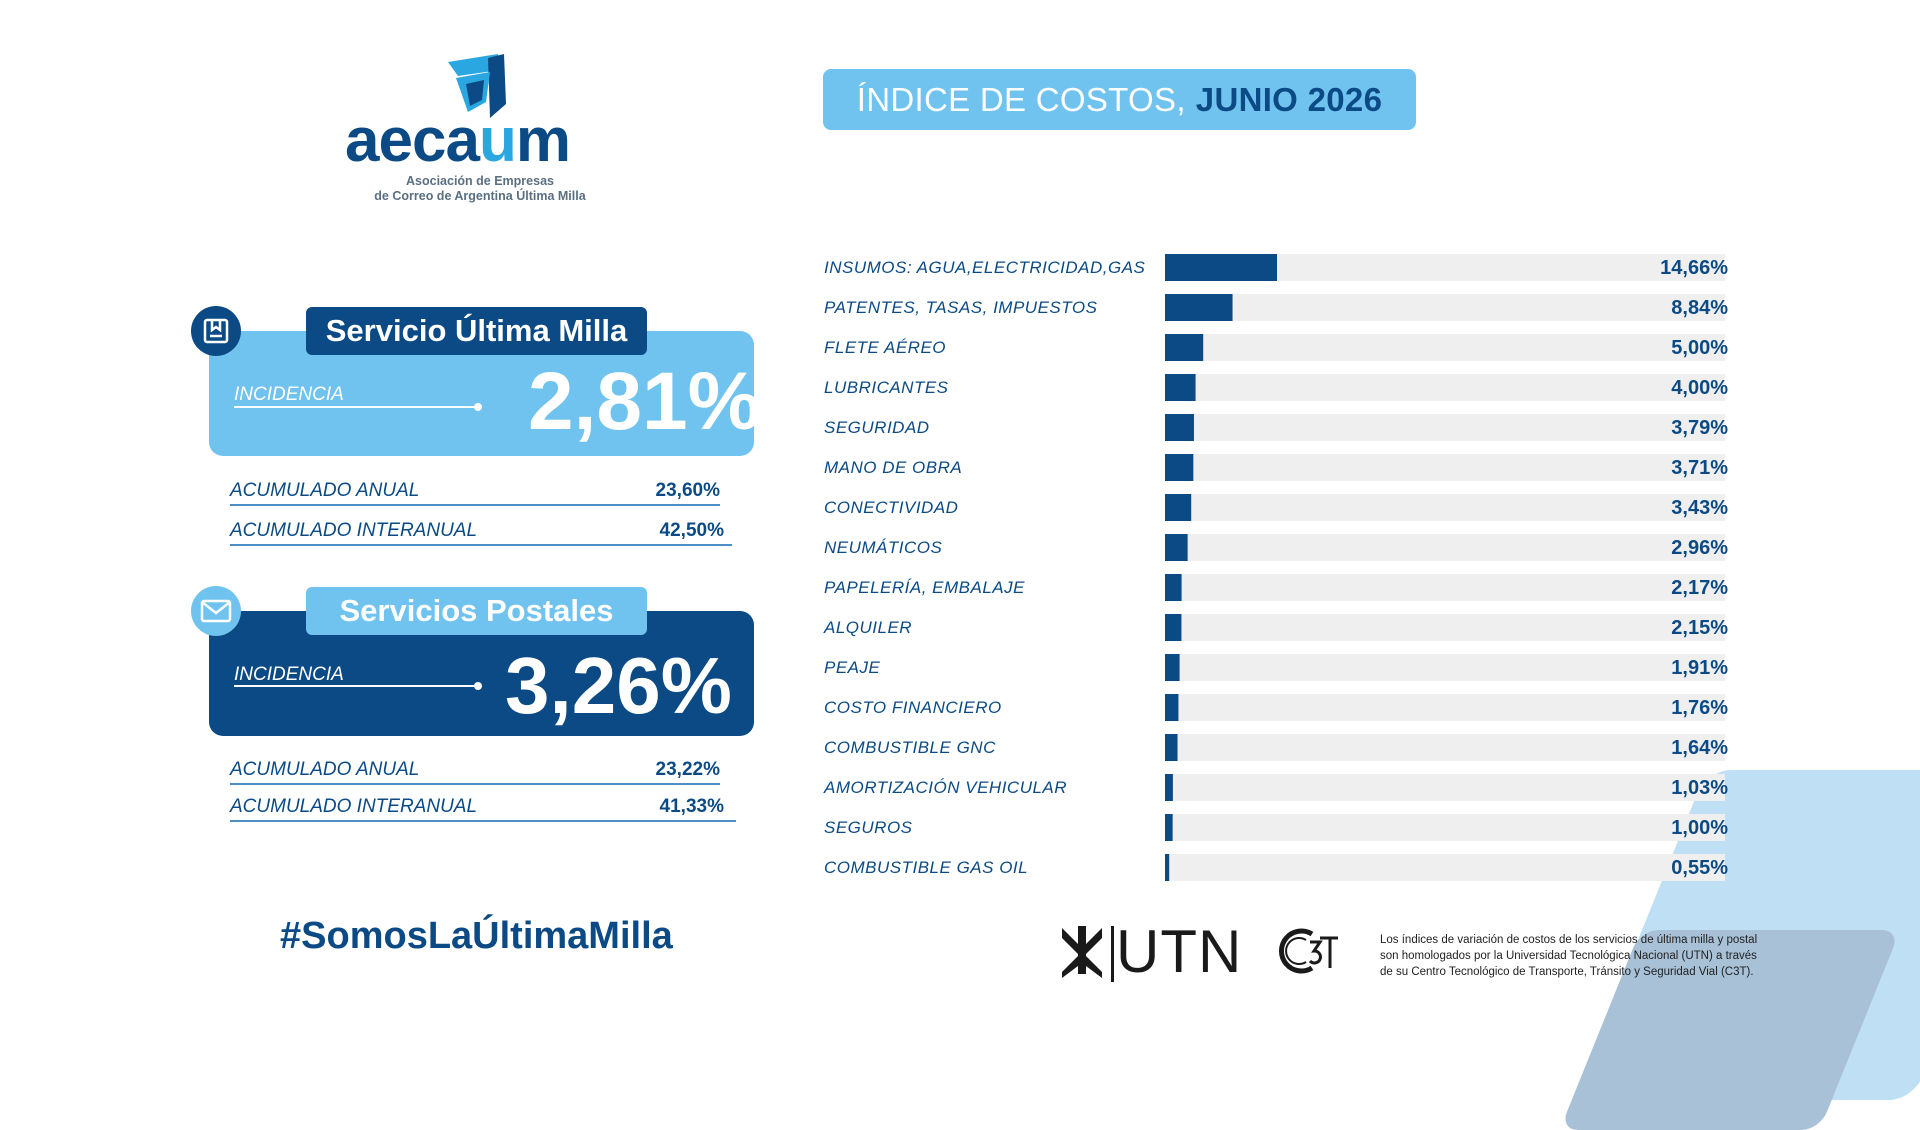  I want to click on interannual-value: 42,50%, so click(691, 530).